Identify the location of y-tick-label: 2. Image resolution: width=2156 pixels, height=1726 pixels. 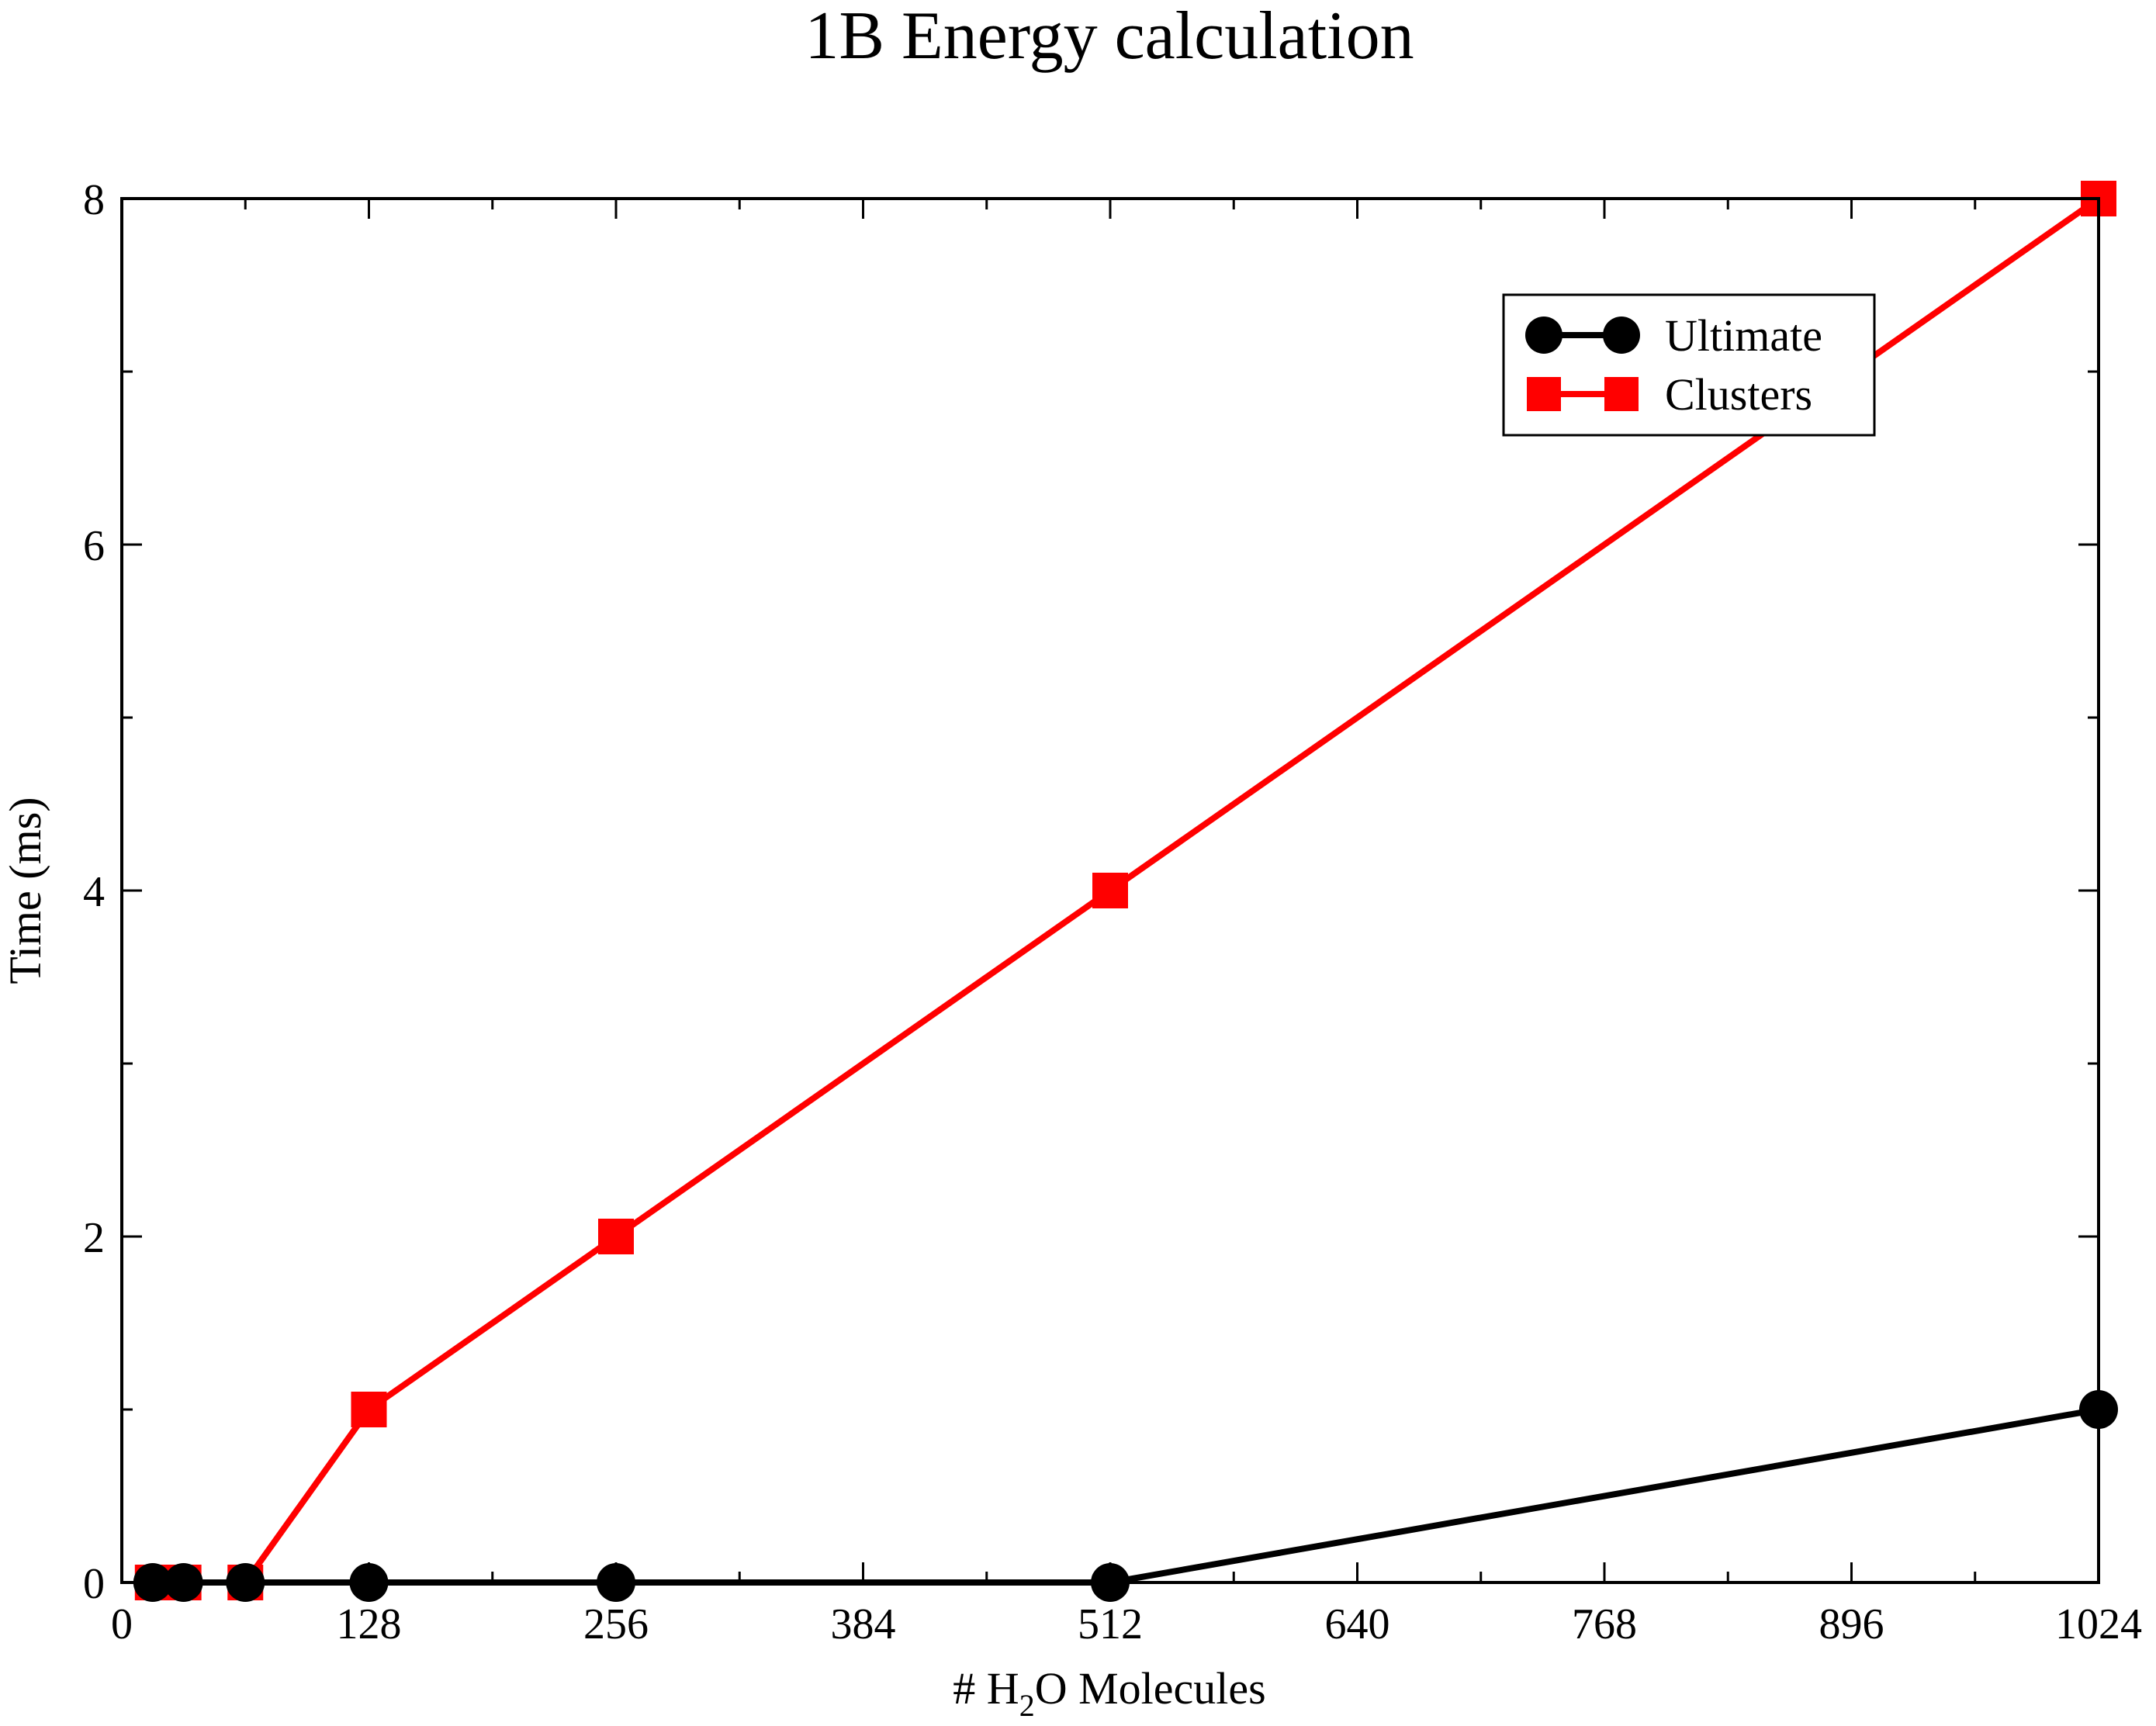
(94, 1238).